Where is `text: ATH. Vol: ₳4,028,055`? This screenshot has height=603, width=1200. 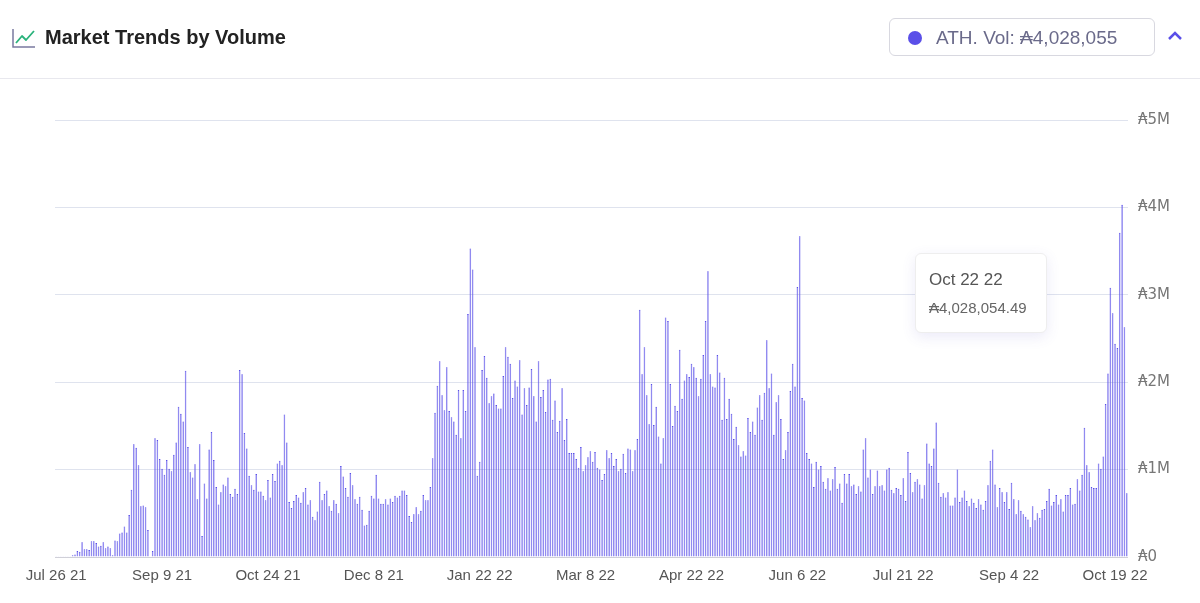
text: ATH. Vol: ₳4,028,055 is located at coordinates (1022, 37).